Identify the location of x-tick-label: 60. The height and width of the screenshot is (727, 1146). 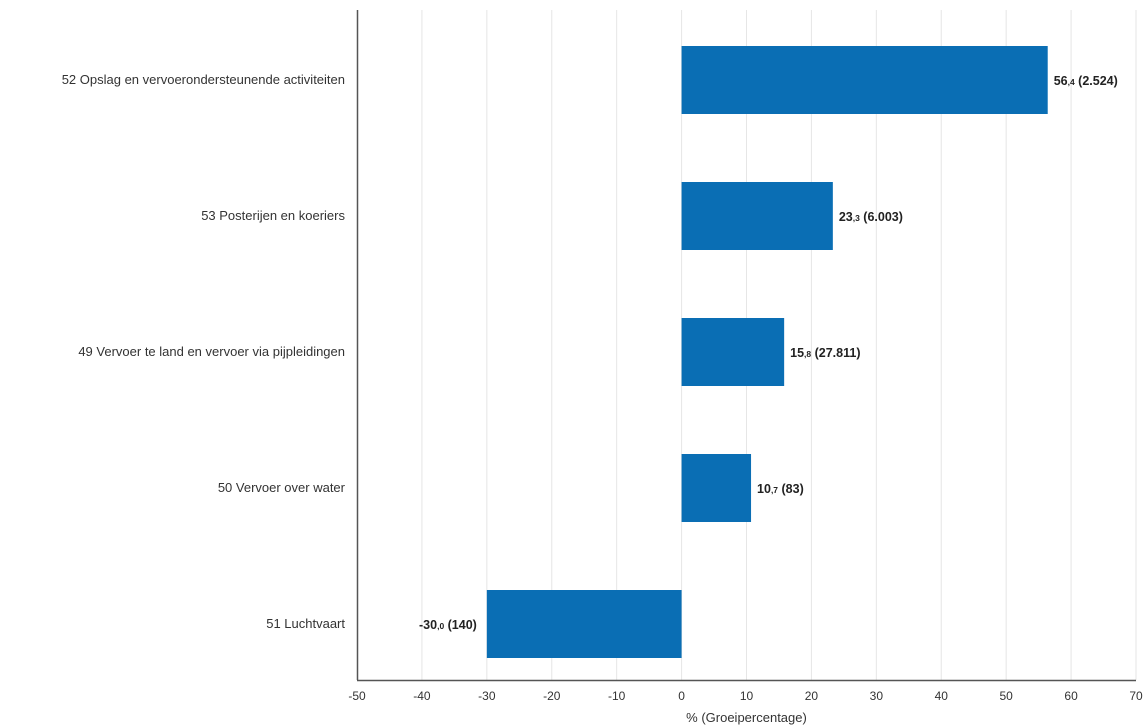
(1071, 696).